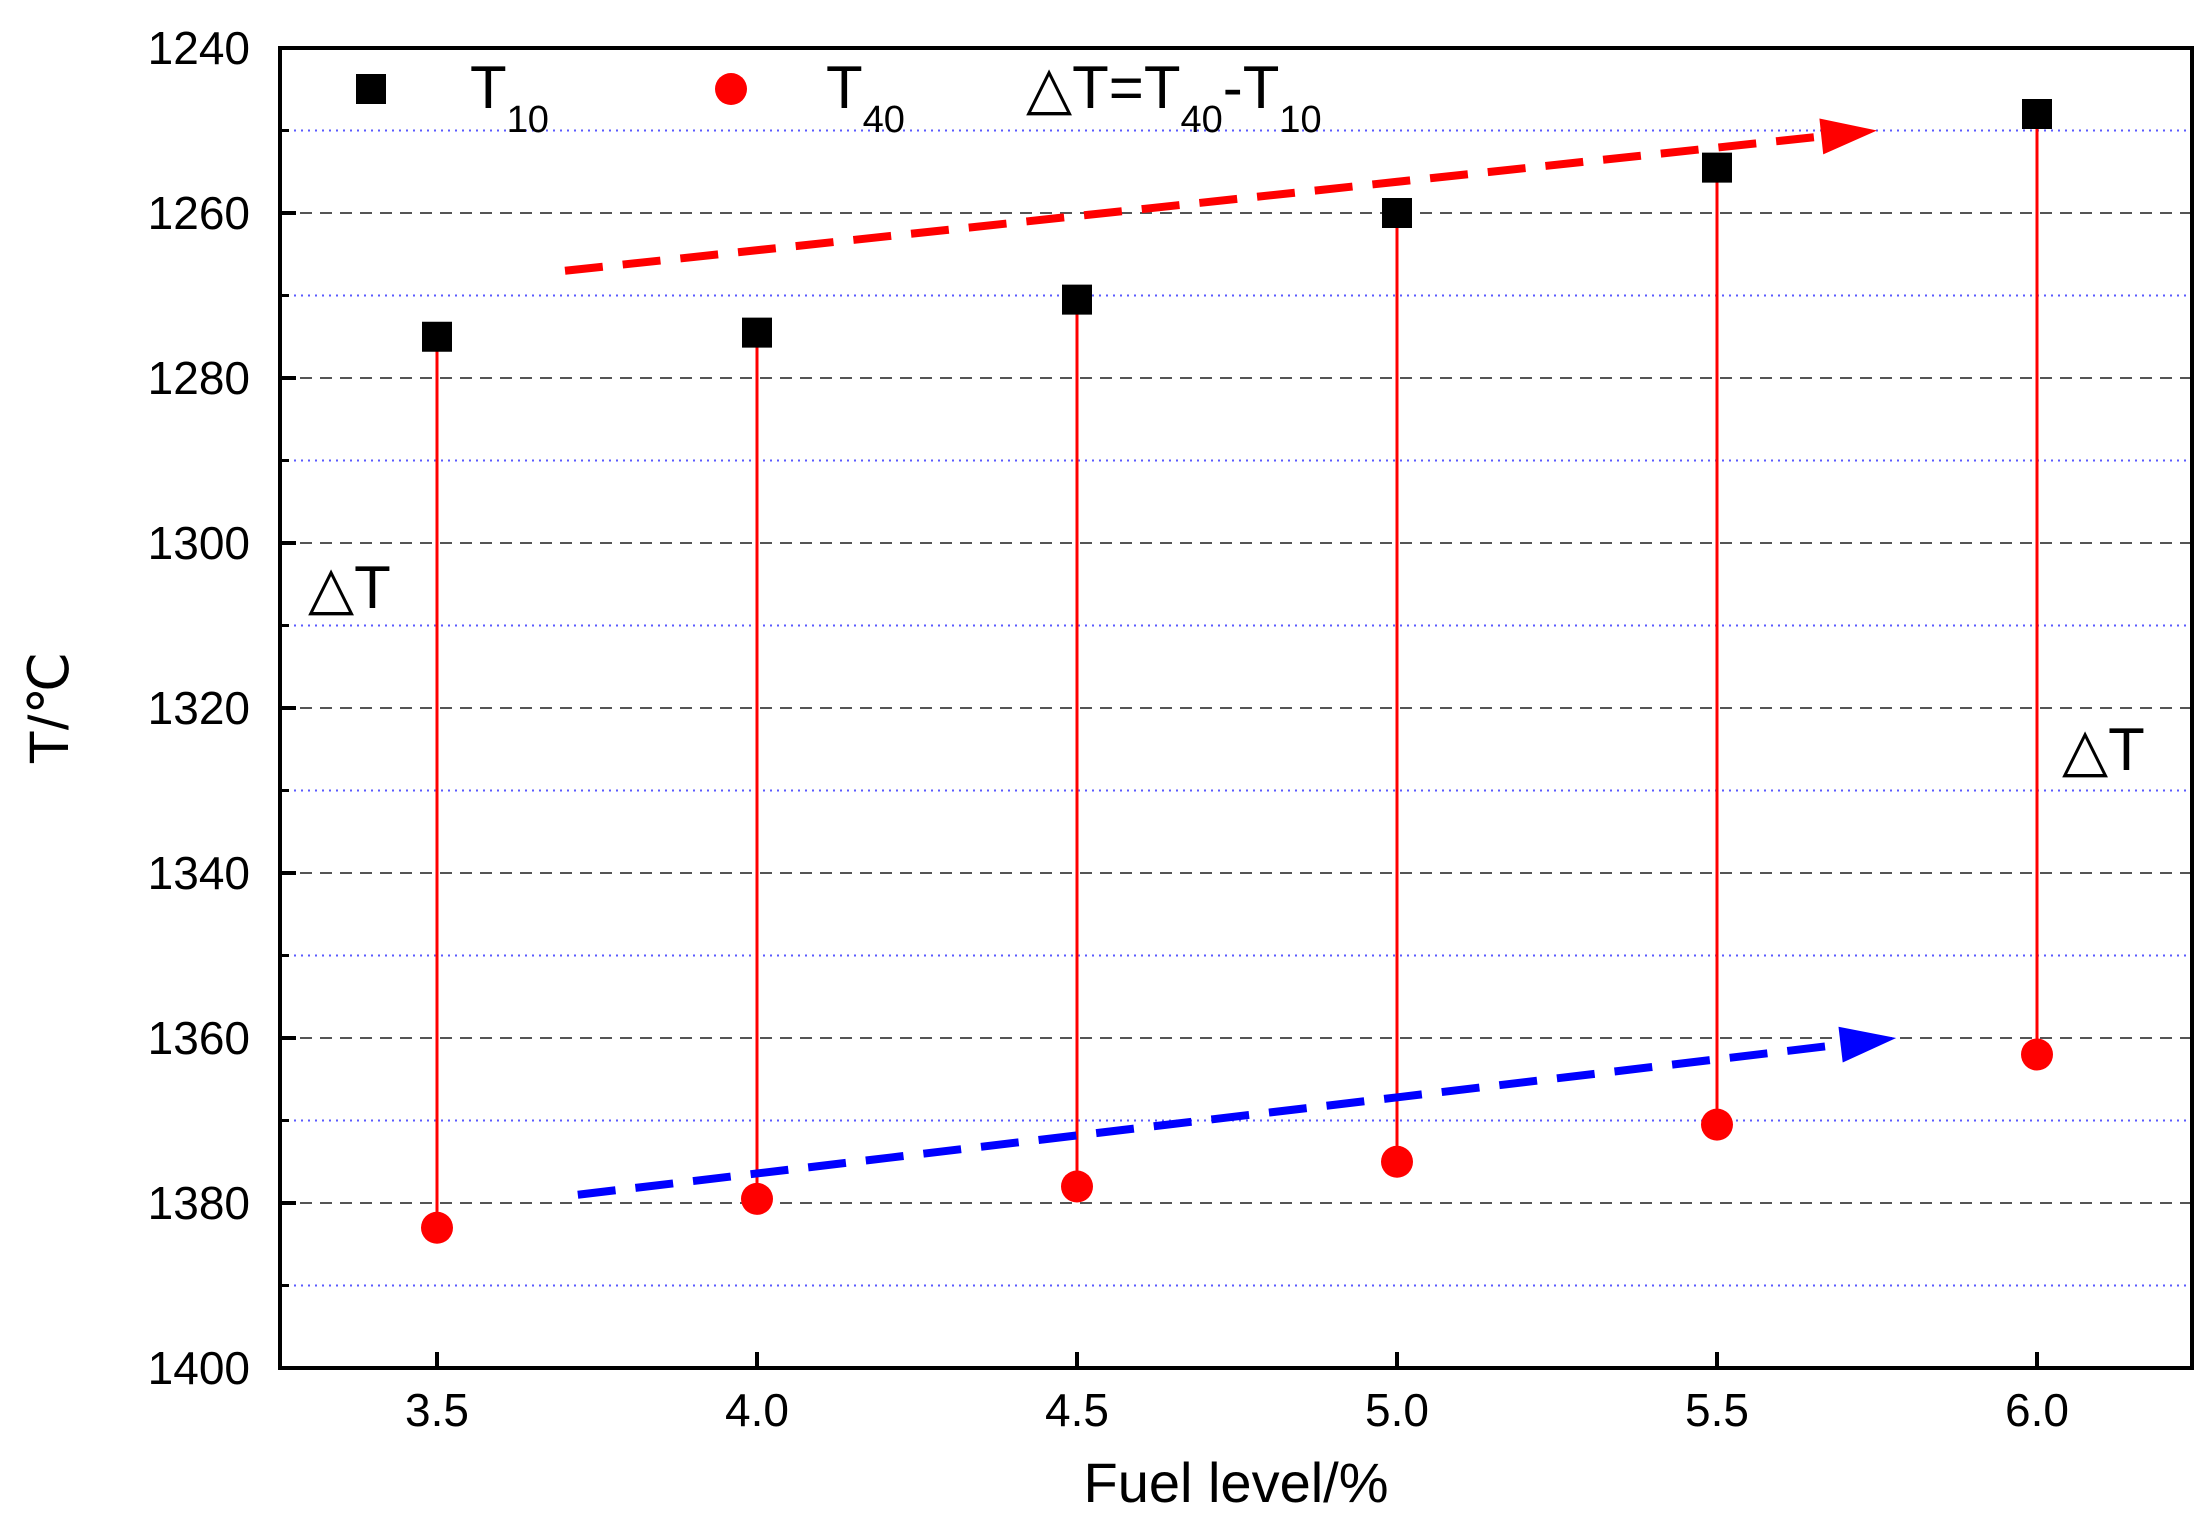 This screenshot has height=1522, width=2211. Describe the element at coordinates (865, 97) in the screenshot. I see `legend-label-t40: T40` at that location.